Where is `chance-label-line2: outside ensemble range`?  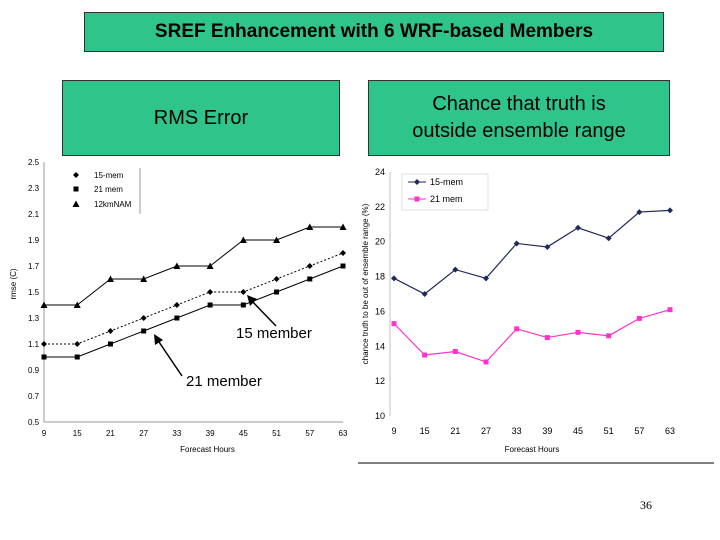
chance-label-line2: outside ensemble range is located at coordinates (519, 131).